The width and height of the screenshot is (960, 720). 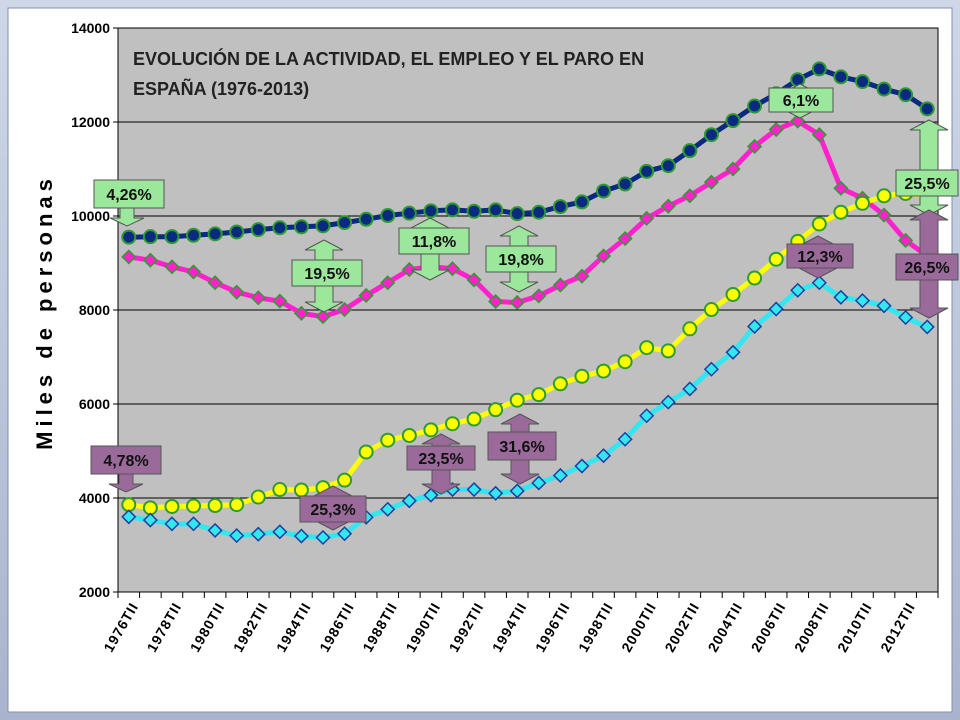 I want to click on chart-subtitle: ESPAÑA (1976-2013), so click(x=221, y=88).